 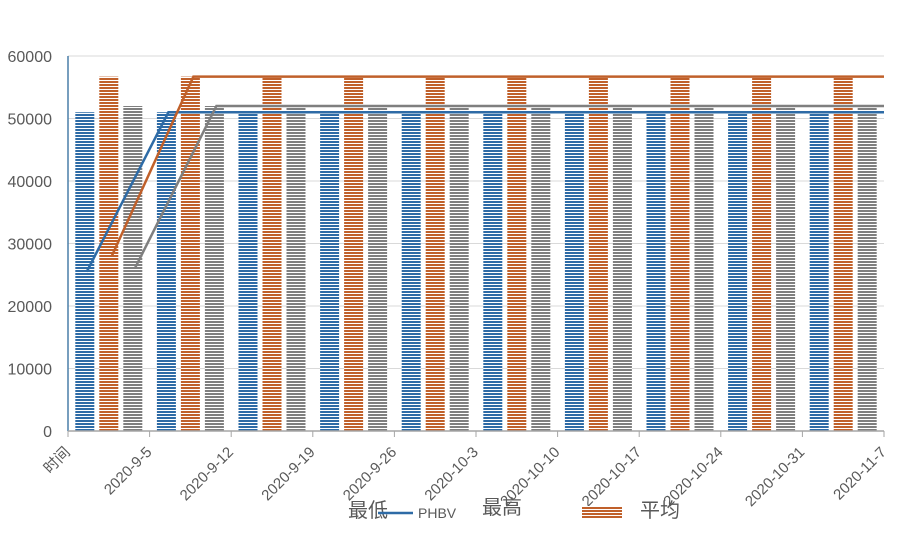 What do you see at coordinates (288, 474) in the screenshot?
I see `x-tick-label: 2020-9-19` at bounding box center [288, 474].